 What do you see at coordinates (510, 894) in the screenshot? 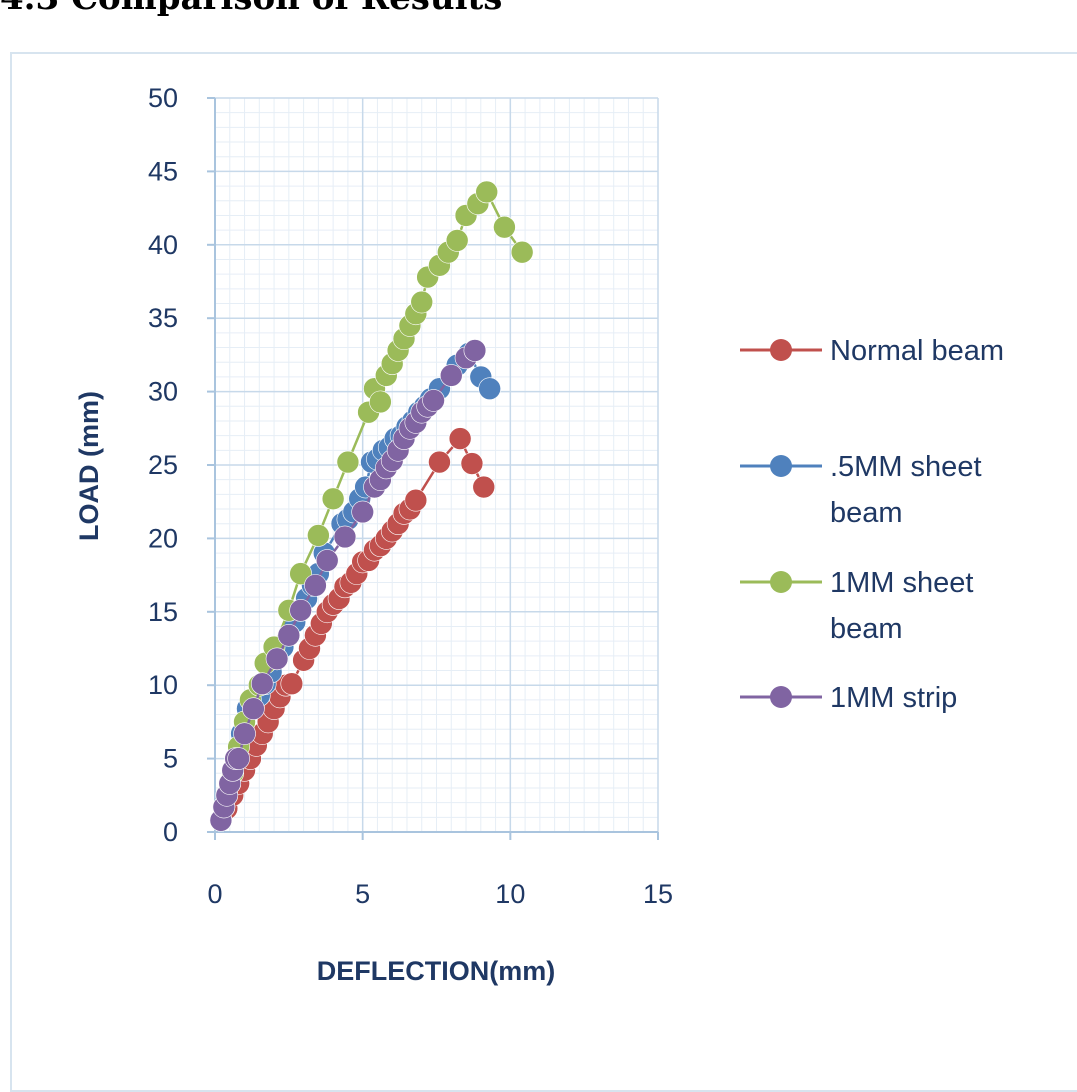
I see `x-tick-label: 10` at bounding box center [510, 894].